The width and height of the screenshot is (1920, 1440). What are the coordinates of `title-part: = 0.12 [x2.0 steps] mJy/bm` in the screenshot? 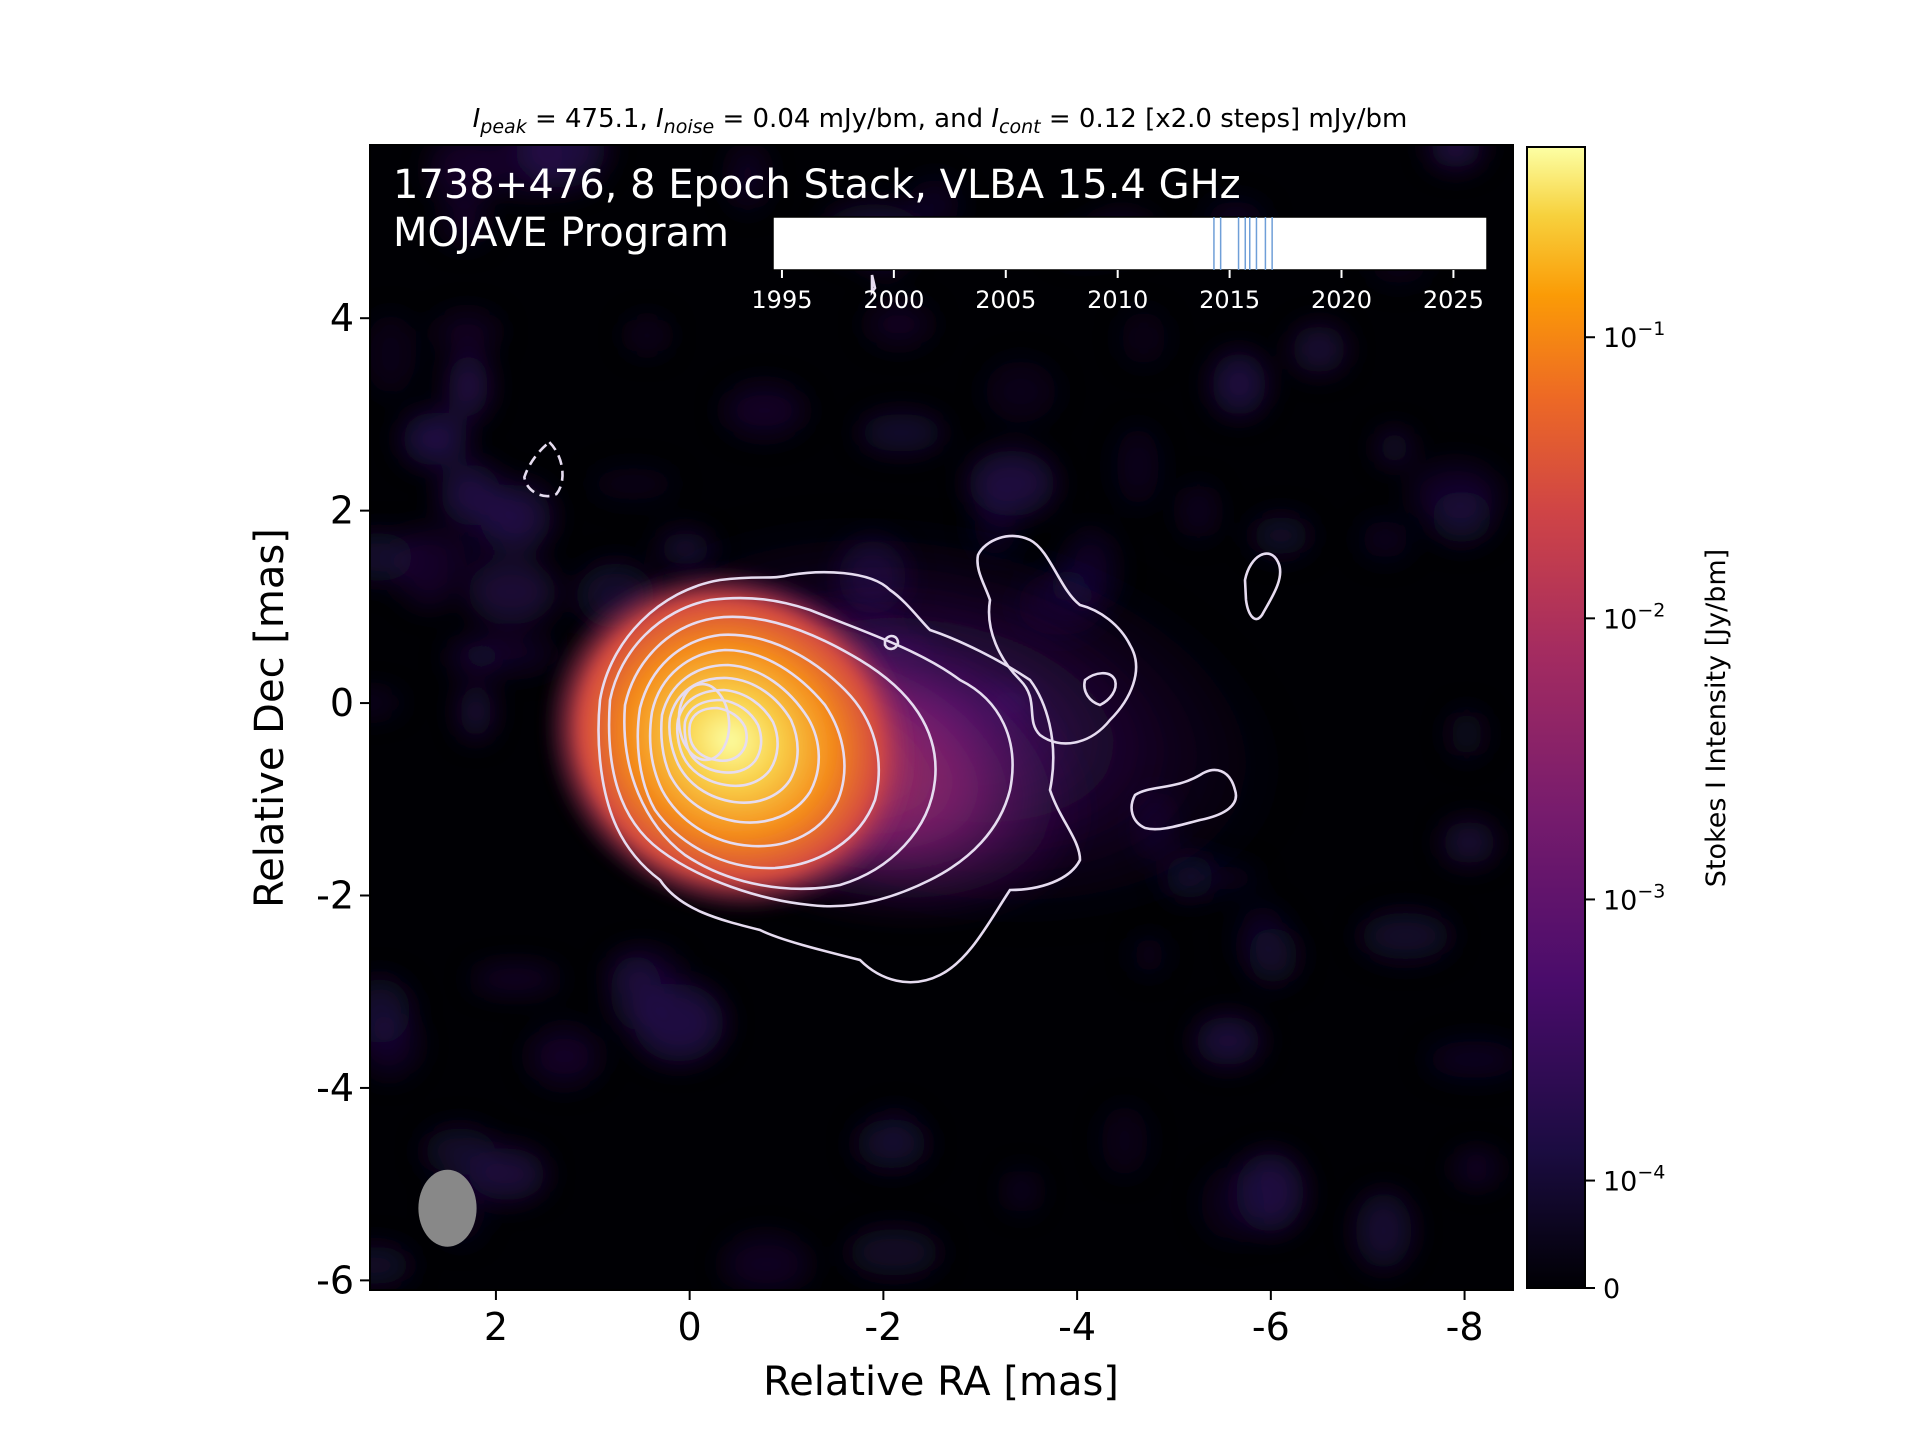 It's located at (1224, 119).